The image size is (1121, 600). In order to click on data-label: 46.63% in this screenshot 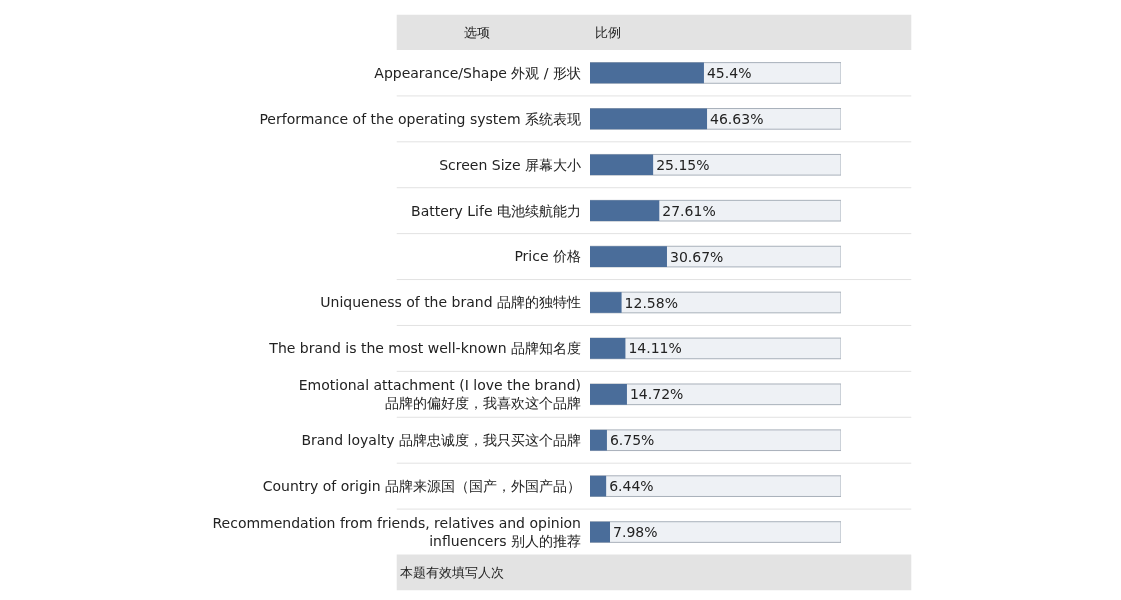, I will do `click(737, 118)`.